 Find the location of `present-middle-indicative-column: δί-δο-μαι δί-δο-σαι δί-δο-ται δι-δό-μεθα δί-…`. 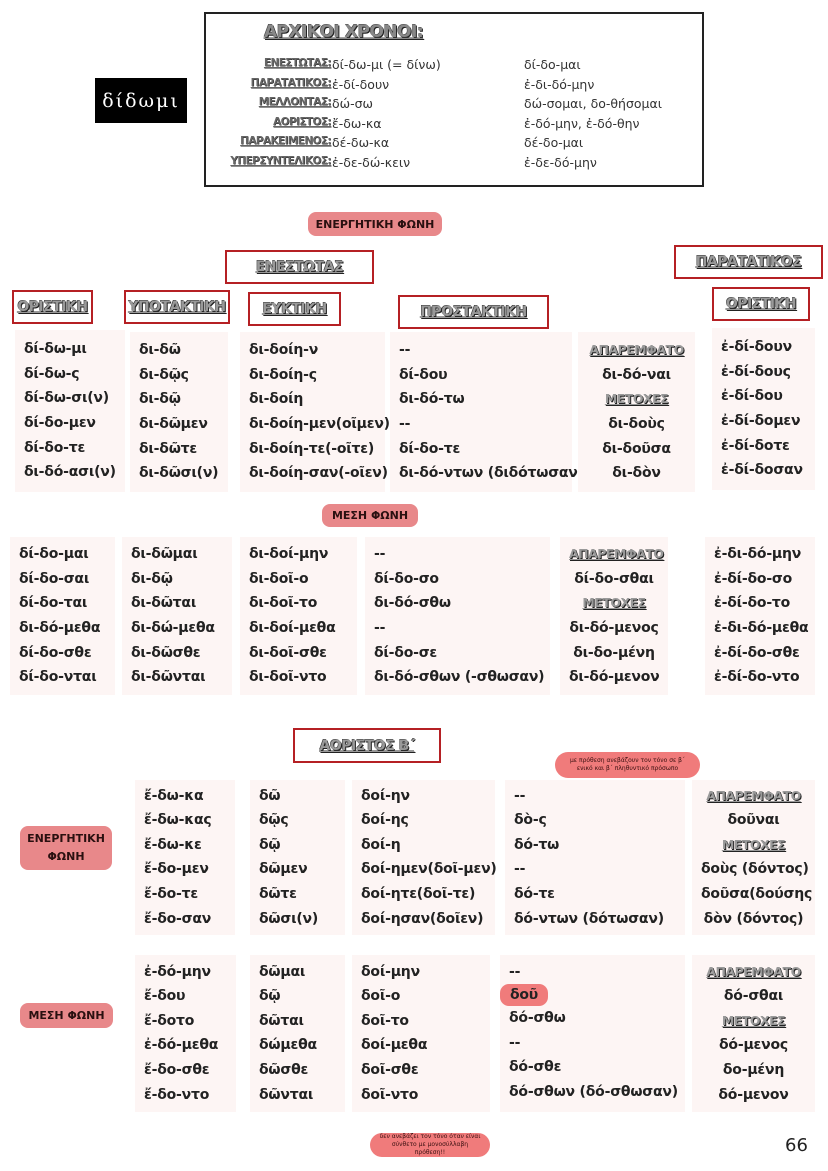

present-middle-indicative-column: δί-δο-μαι δί-δο-σαι δί-δο-ται δι-δό-μεθα δί-… is located at coordinates (62, 616).